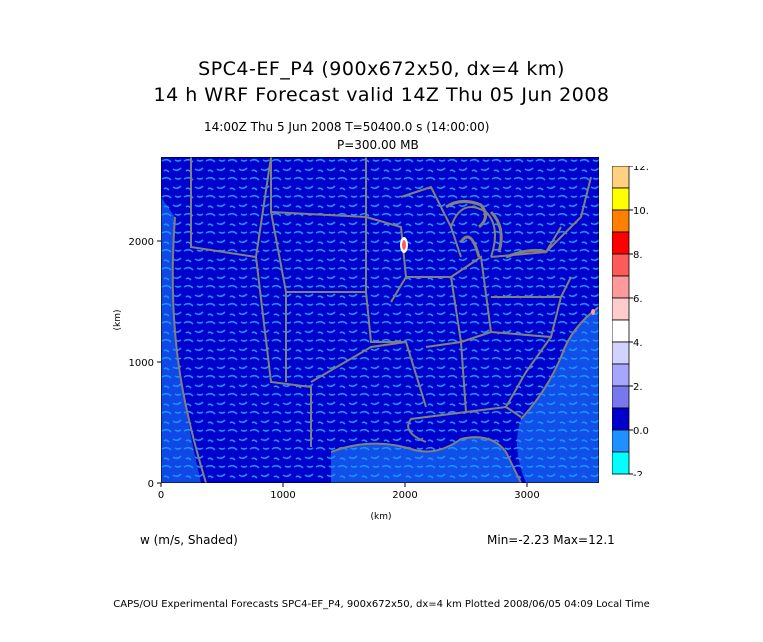 This screenshot has height=642, width=763. What do you see at coordinates (496, 229) in the screenshot?
I see `great-lakes` at bounding box center [496, 229].